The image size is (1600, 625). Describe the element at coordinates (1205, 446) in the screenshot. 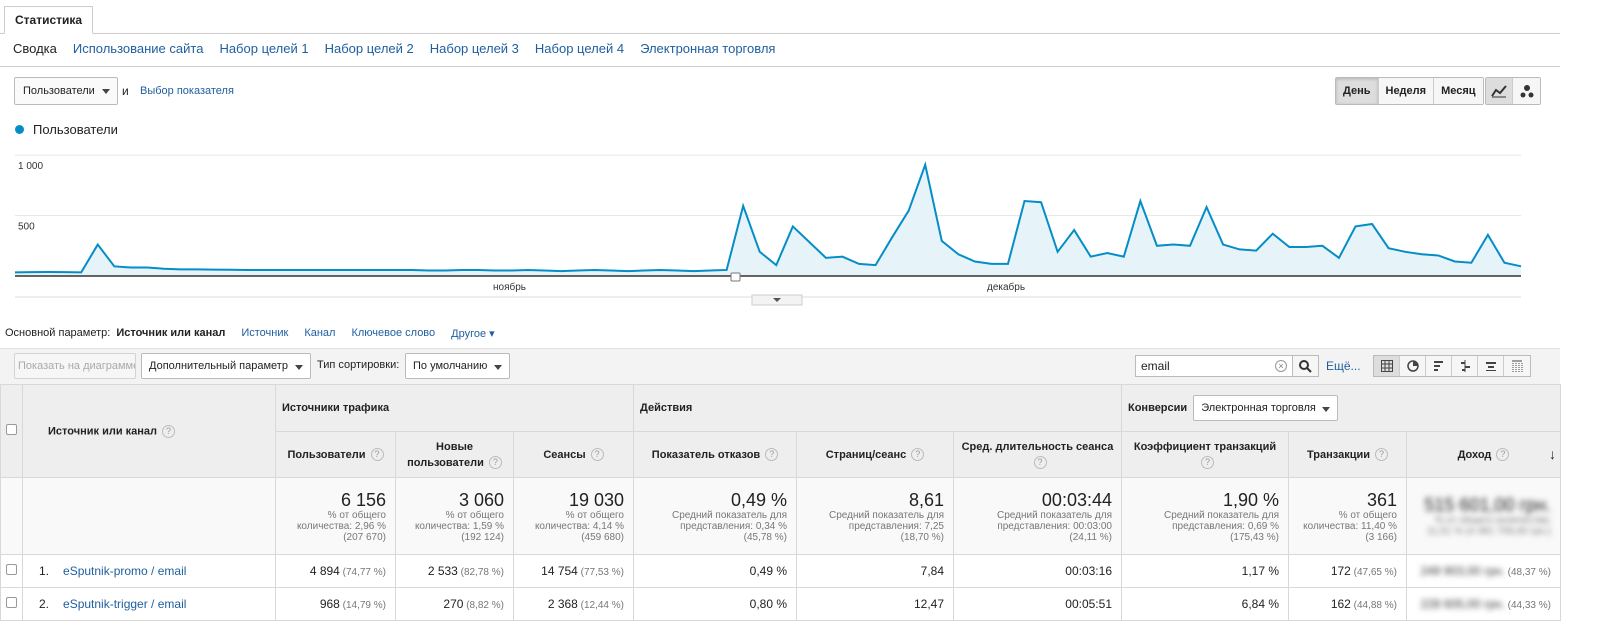

I see `col-transaction-rate-label: Коэффициент транзакций` at that location.